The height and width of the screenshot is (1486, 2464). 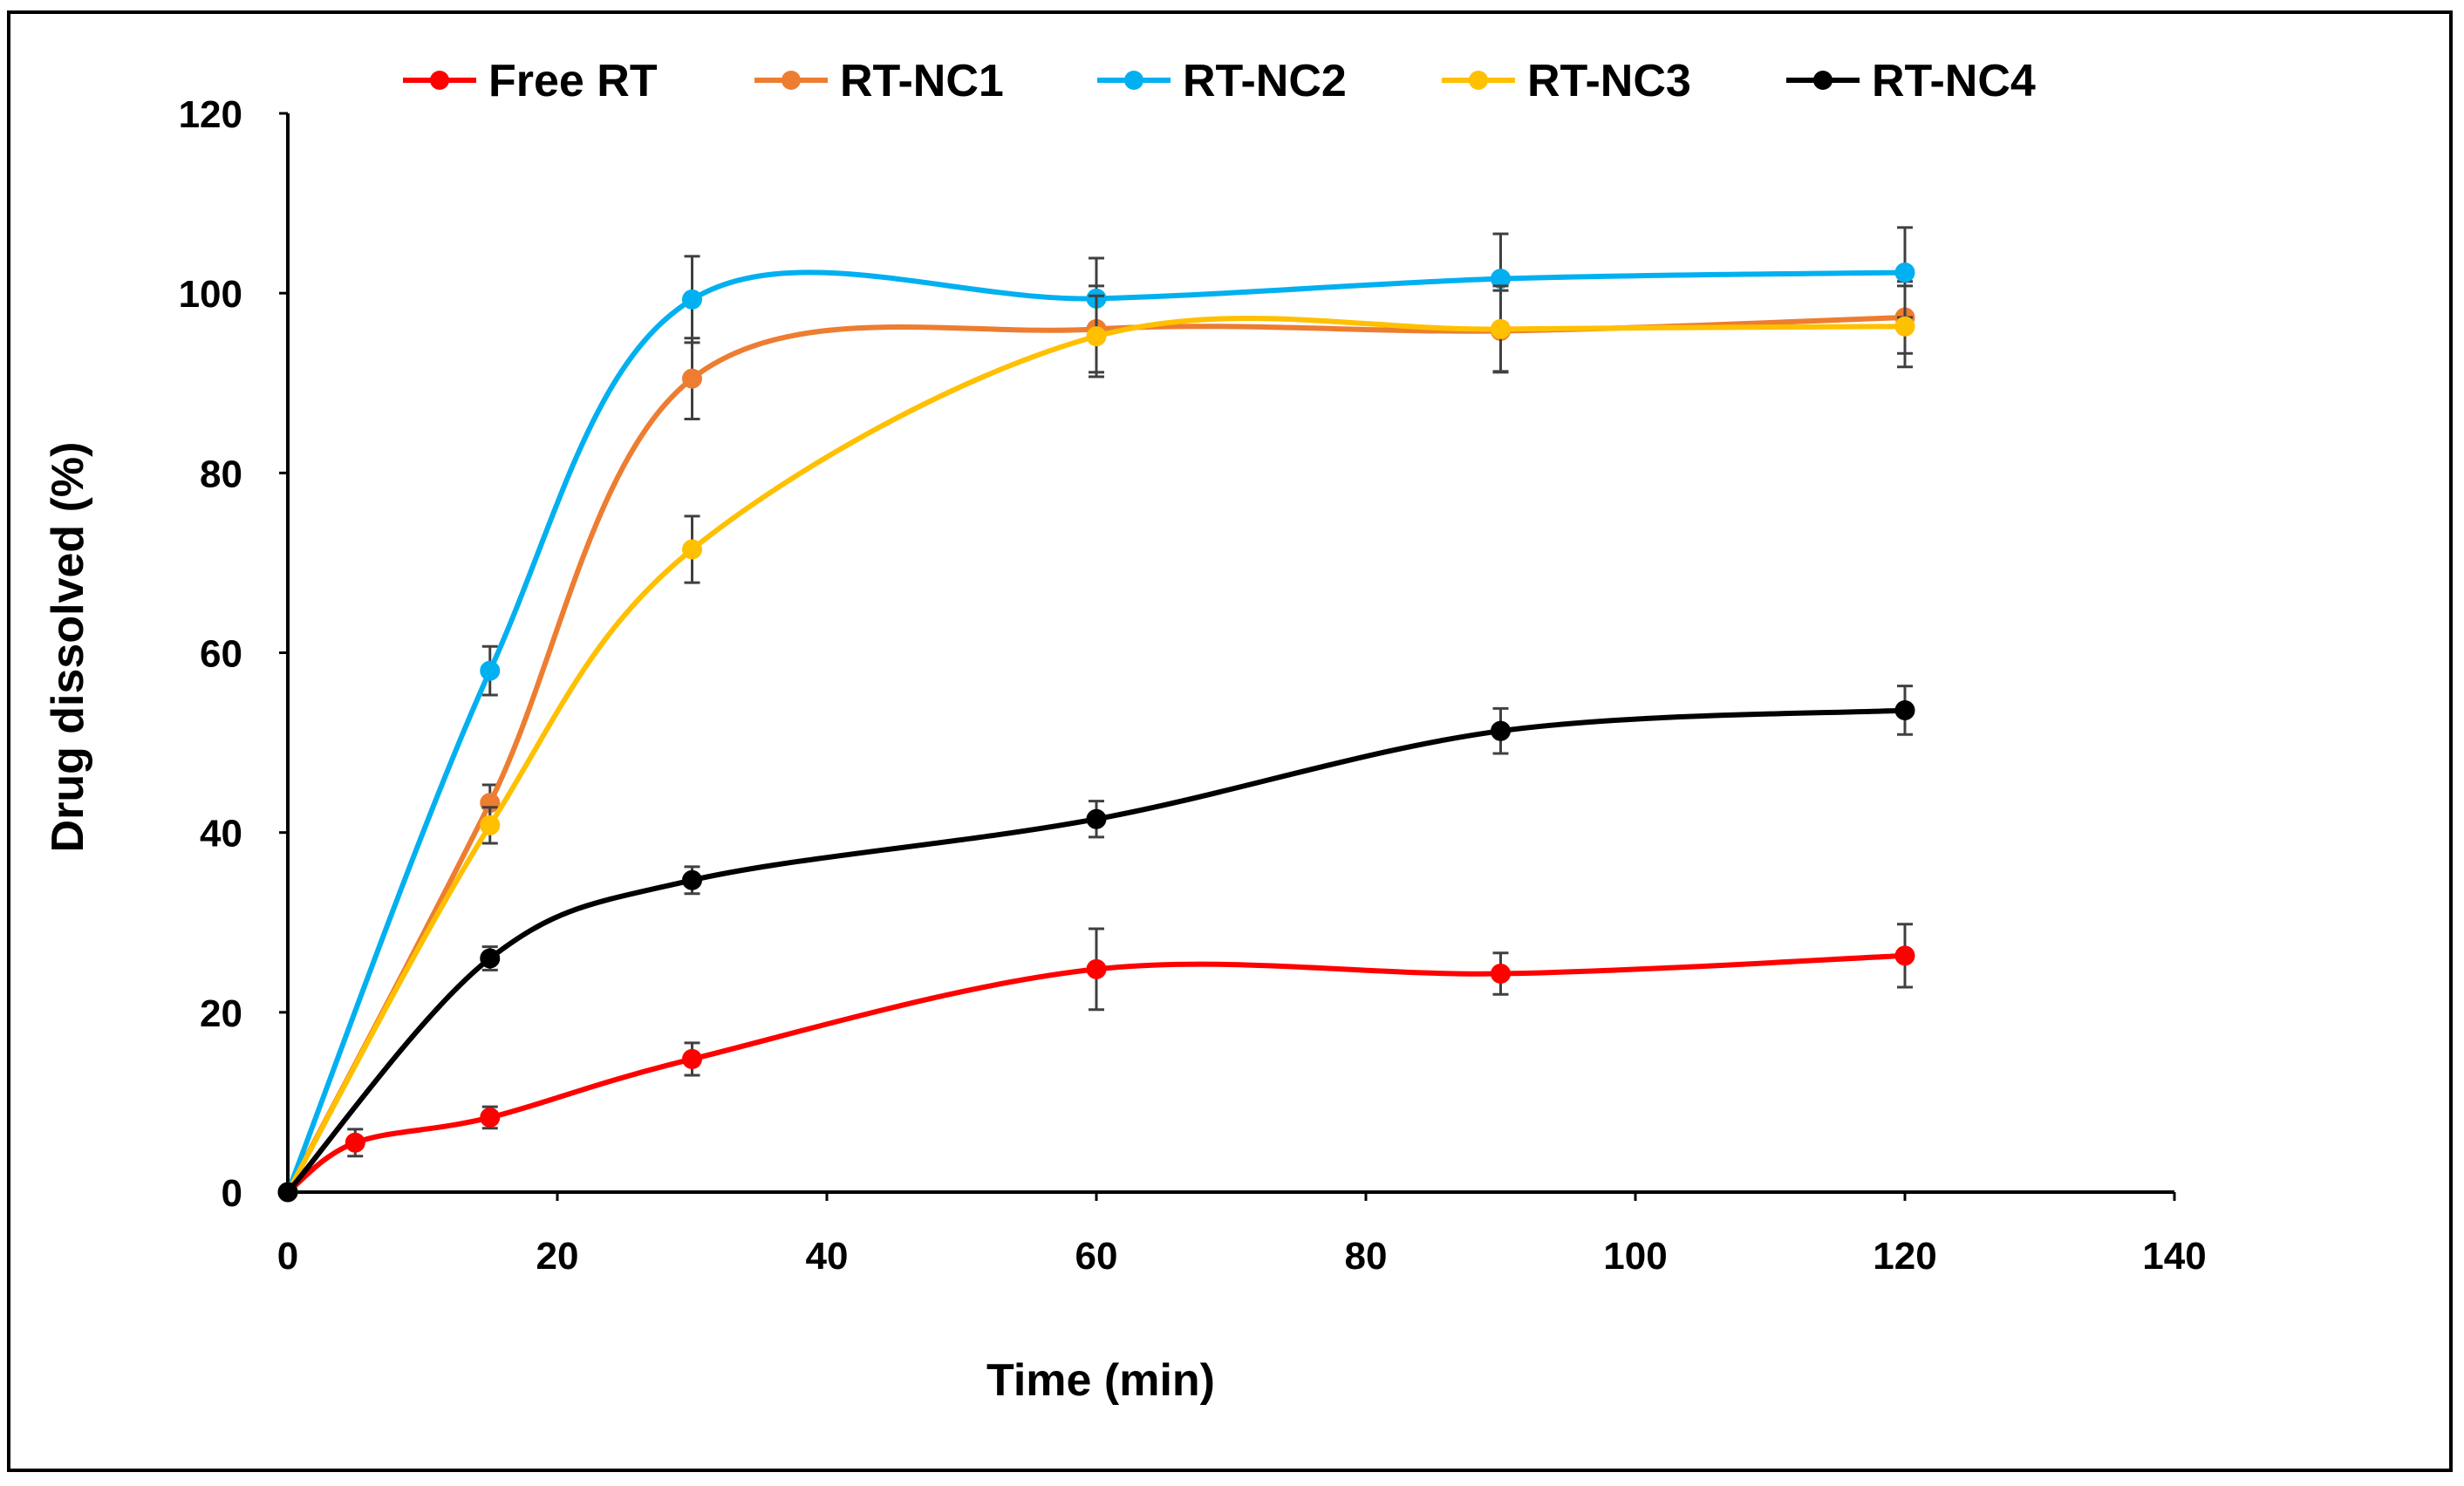 What do you see at coordinates (1096, 1073) in the screenshot?
I see `series-line-free-rt` at bounding box center [1096, 1073].